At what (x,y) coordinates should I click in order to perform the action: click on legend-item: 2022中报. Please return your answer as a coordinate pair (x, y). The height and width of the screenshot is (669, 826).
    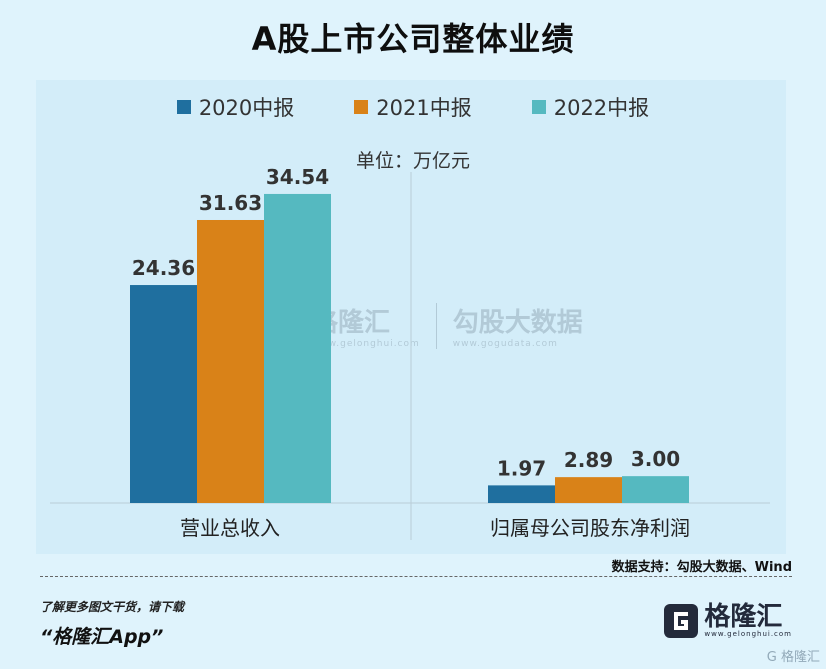
    Looking at the image, I should click on (590, 107).